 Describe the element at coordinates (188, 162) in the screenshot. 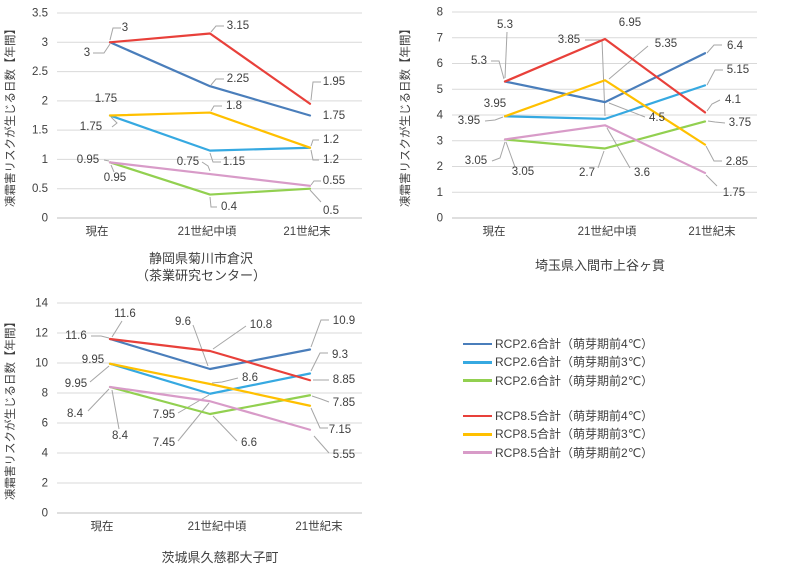

I see `data-label: 0.75` at that location.